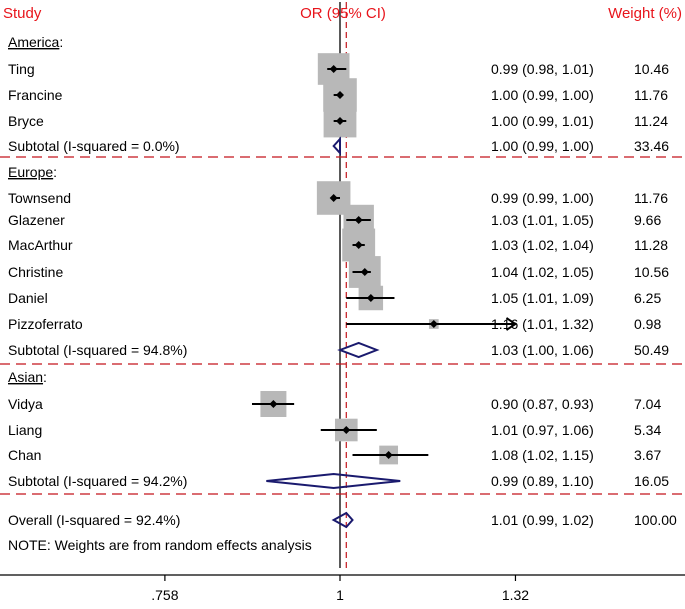 The height and width of the screenshot is (609, 685). Describe the element at coordinates (343, 13) in the screenshot. I see `header-or: OR (95% CI)` at that location.